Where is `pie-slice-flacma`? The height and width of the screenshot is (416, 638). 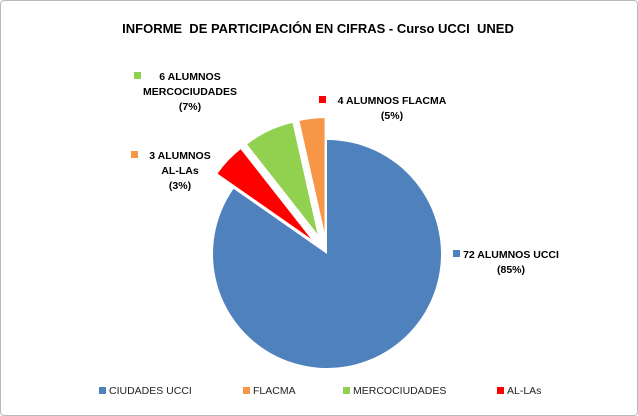
pie-slice-flacma is located at coordinates (264, 194).